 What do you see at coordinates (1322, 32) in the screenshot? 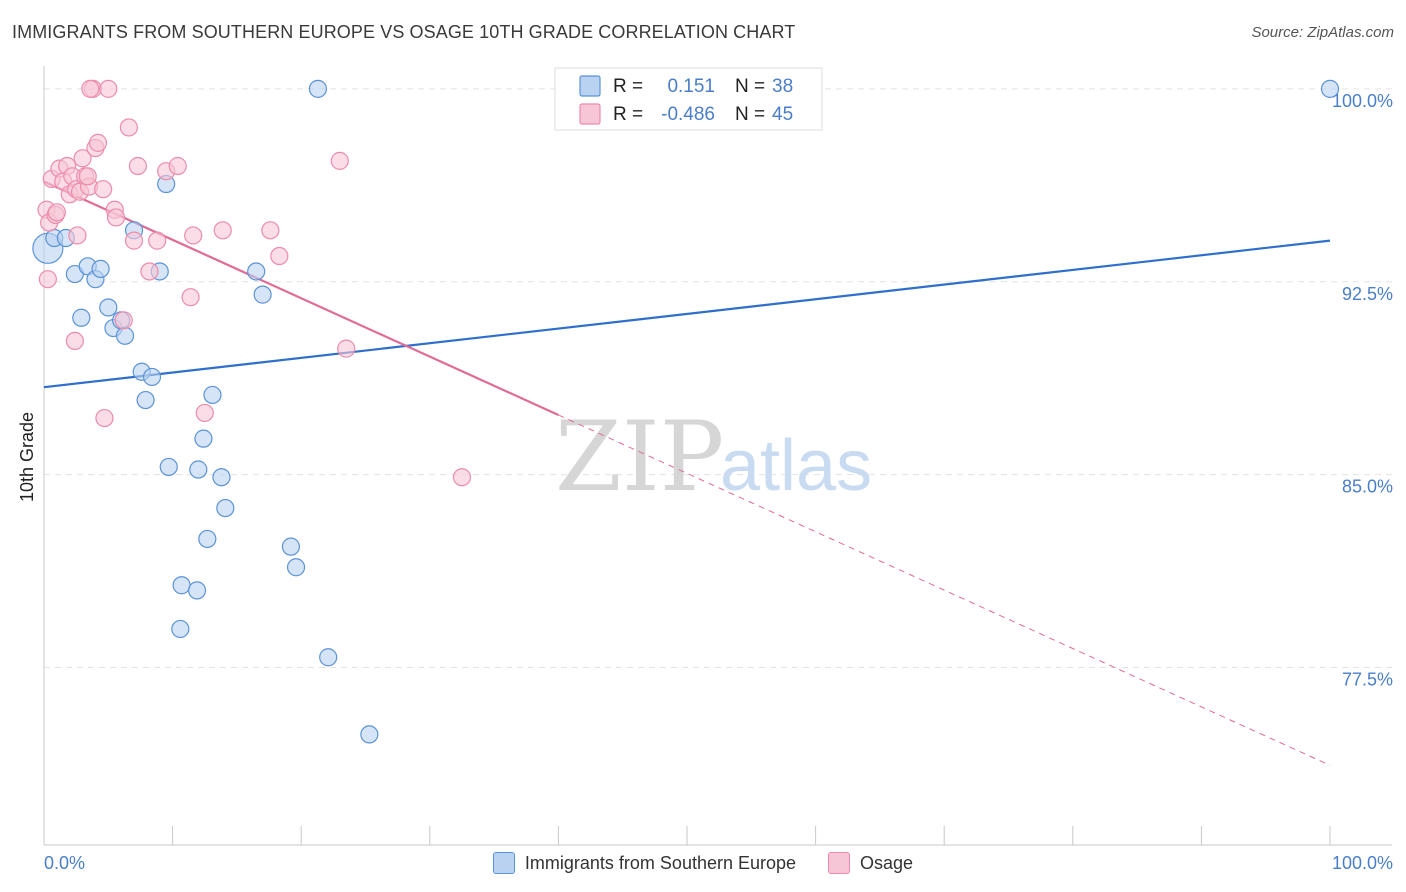
I see `source-credit: Source: ZipAtlas.com` at bounding box center [1322, 32].